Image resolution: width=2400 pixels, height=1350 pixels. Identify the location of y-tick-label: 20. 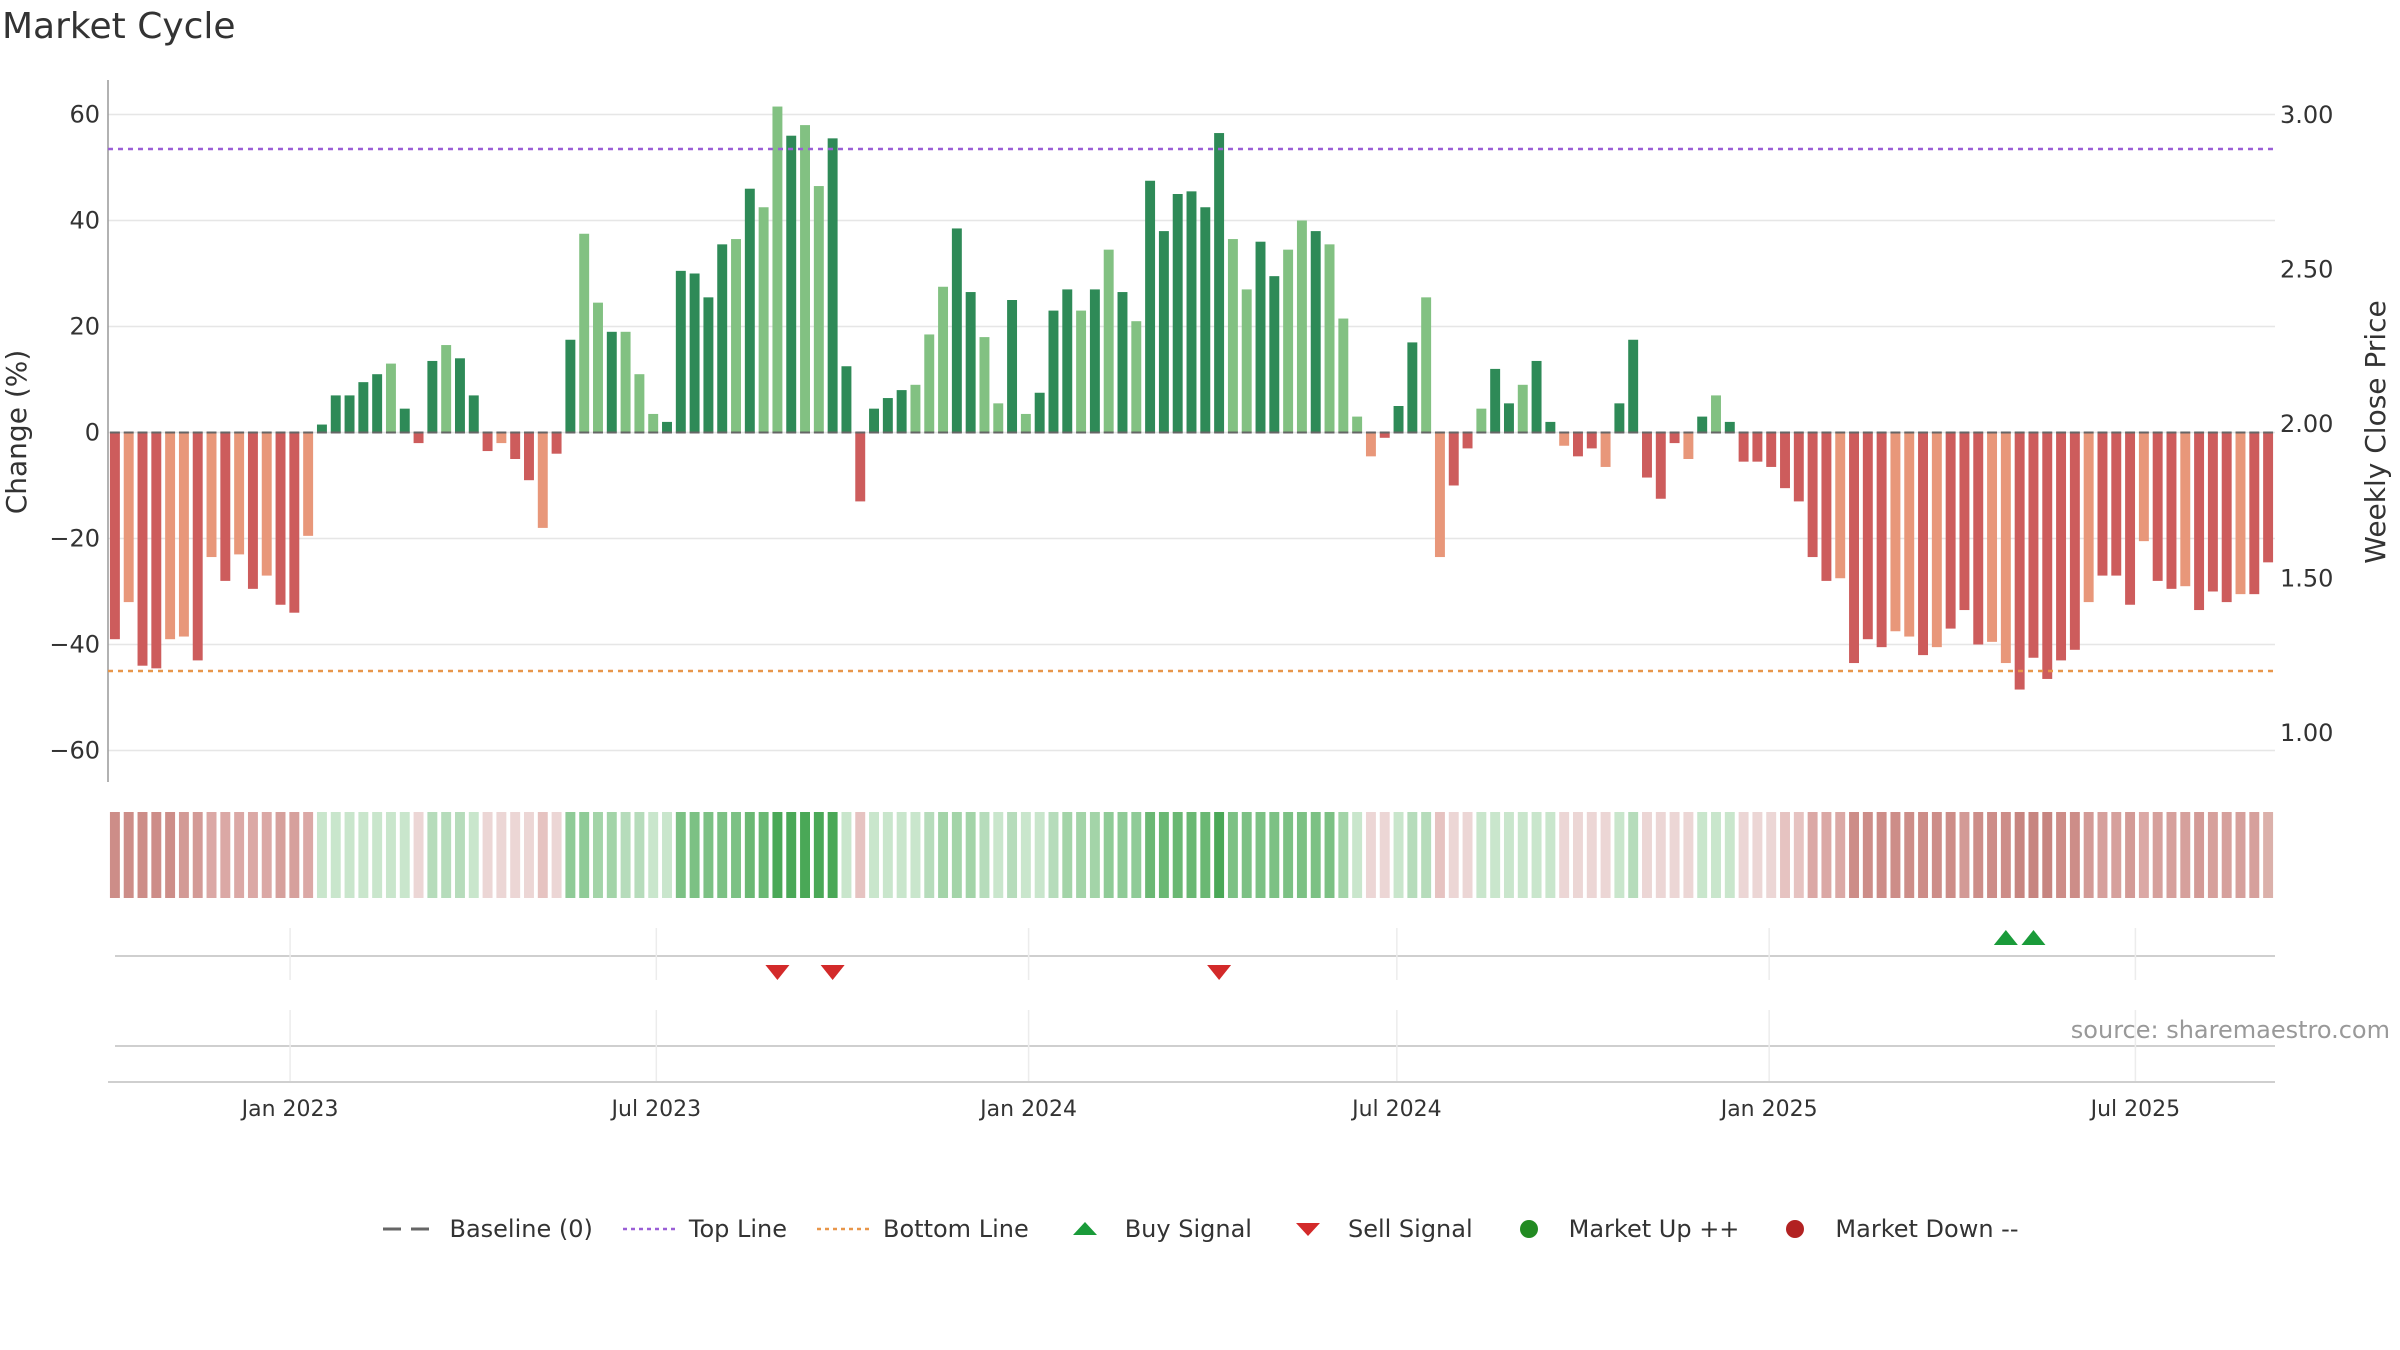
(84, 327).